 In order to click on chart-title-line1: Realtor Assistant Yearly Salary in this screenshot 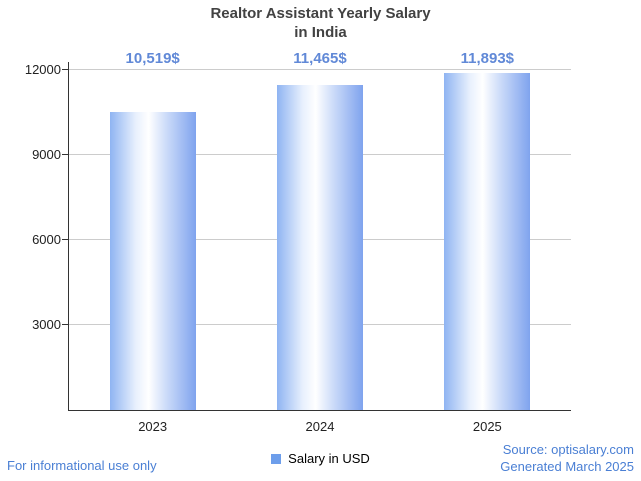, I will do `click(320, 13)`.